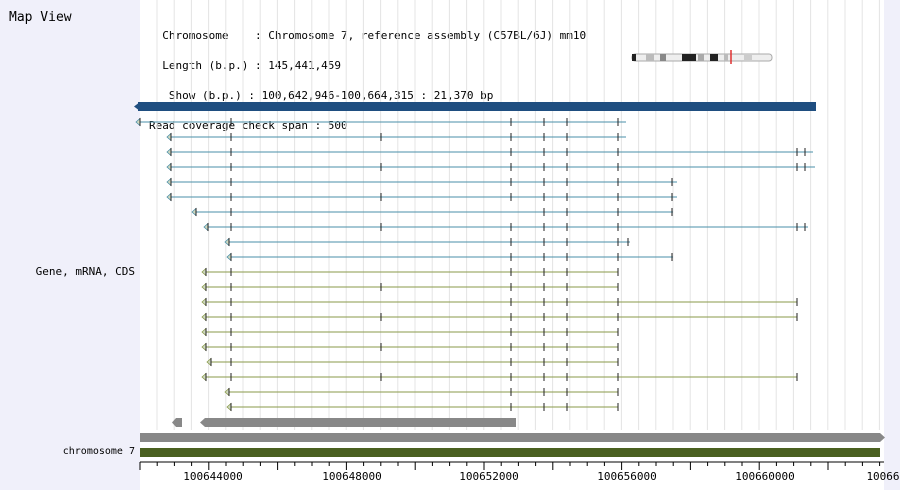  What do you see at coordinates (358, 422) in the screenshot?
I see `gray-feature-large` at bounding box center [358, 422].